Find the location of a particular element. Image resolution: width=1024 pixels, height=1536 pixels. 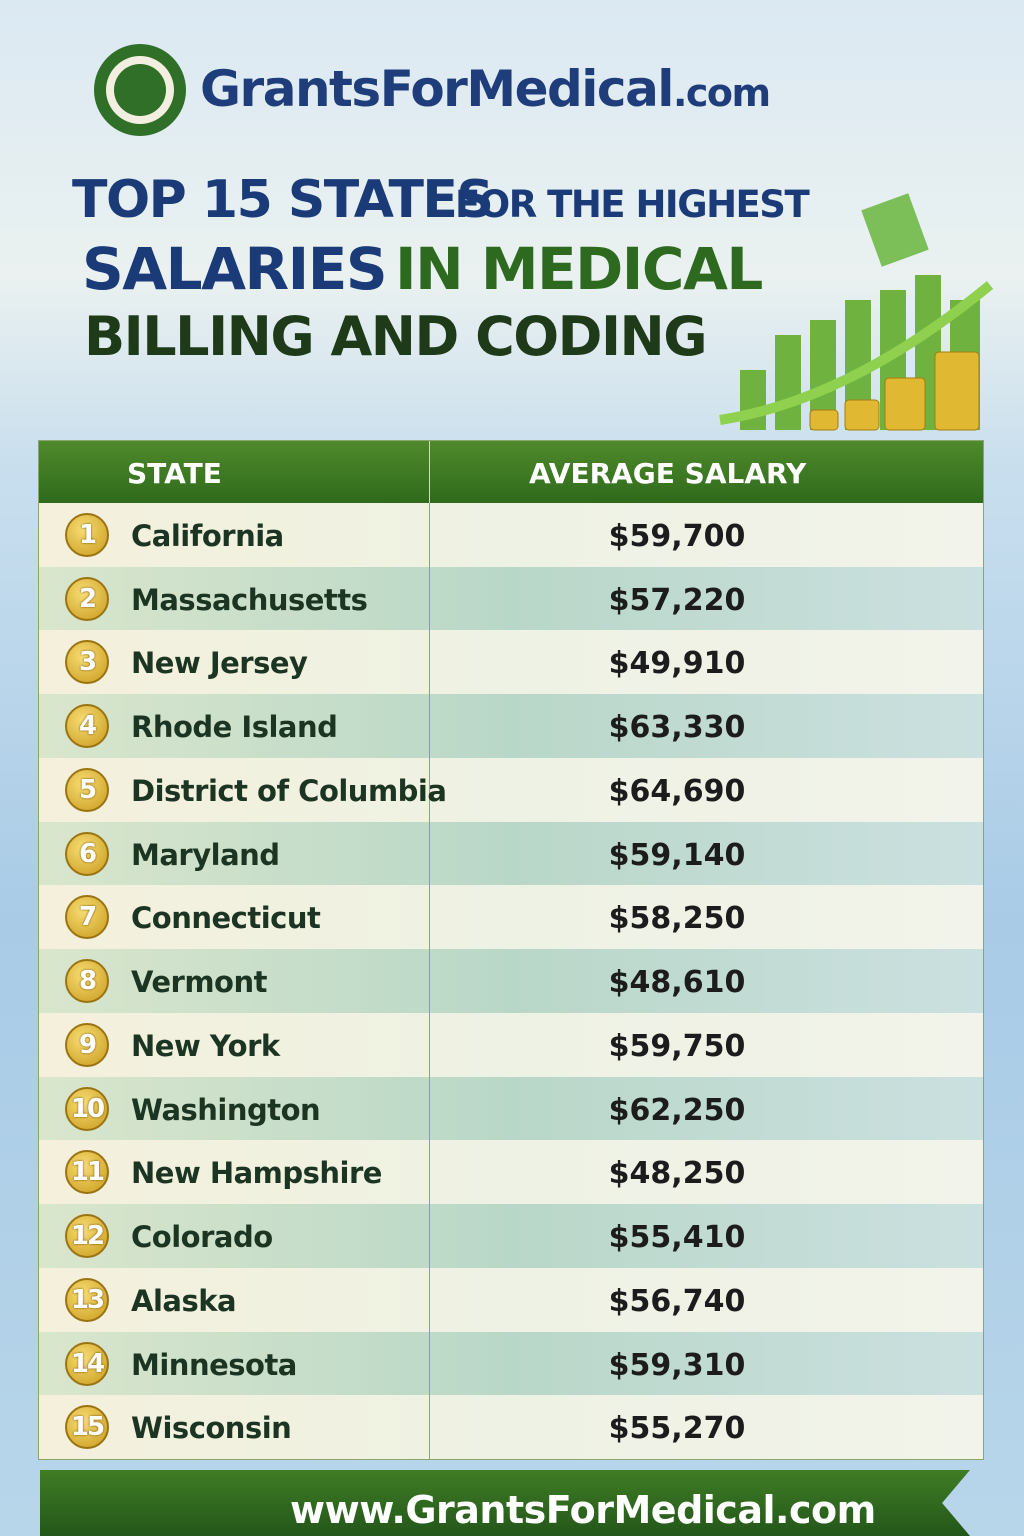

rank-badge: 6 is located at coordinates (87, 853).